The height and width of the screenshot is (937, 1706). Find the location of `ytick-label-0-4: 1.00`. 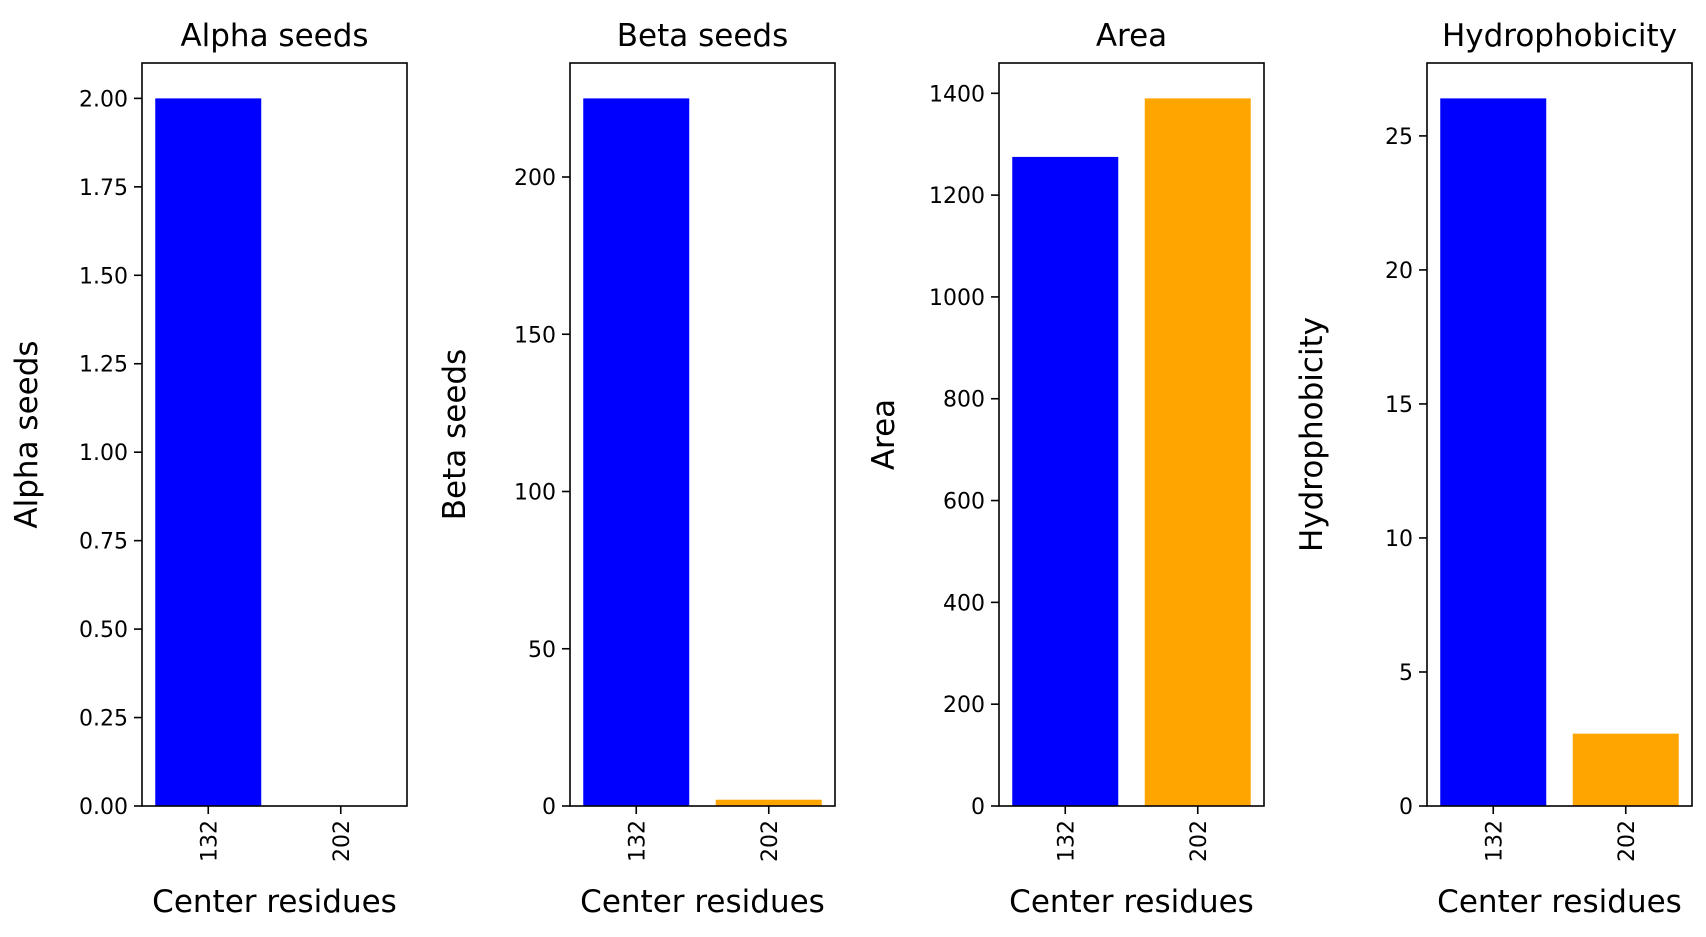

ytick-label-0-4: 1.00 is located at coordinates (103, 453).